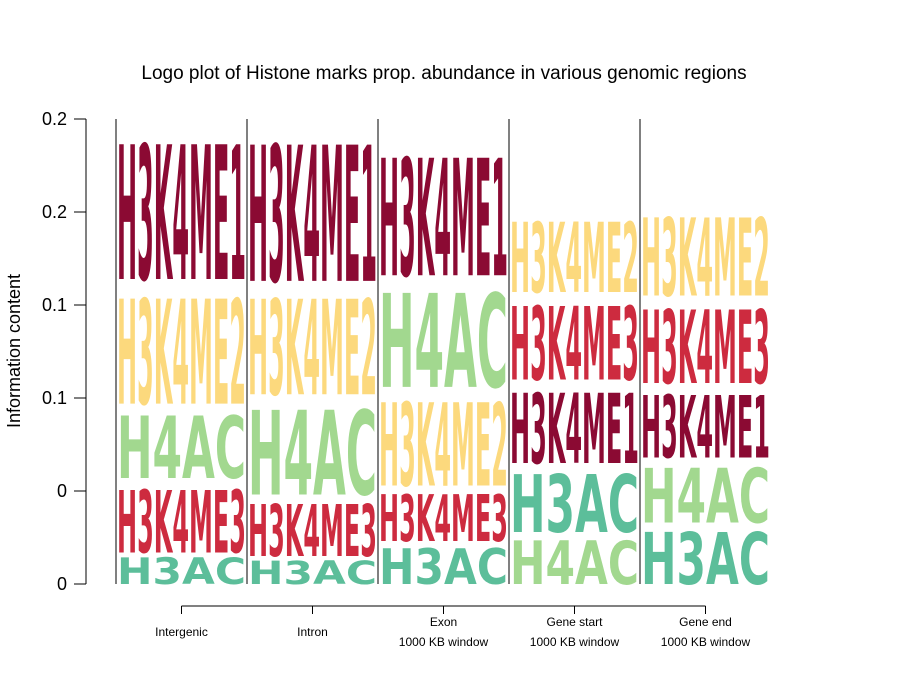 This screenshot has height=700, width=900. What do you see at coordinates (443, 622) in the screenshot?
I see `x-tick-label-exon: Exon` at bounding box center [443, 622].